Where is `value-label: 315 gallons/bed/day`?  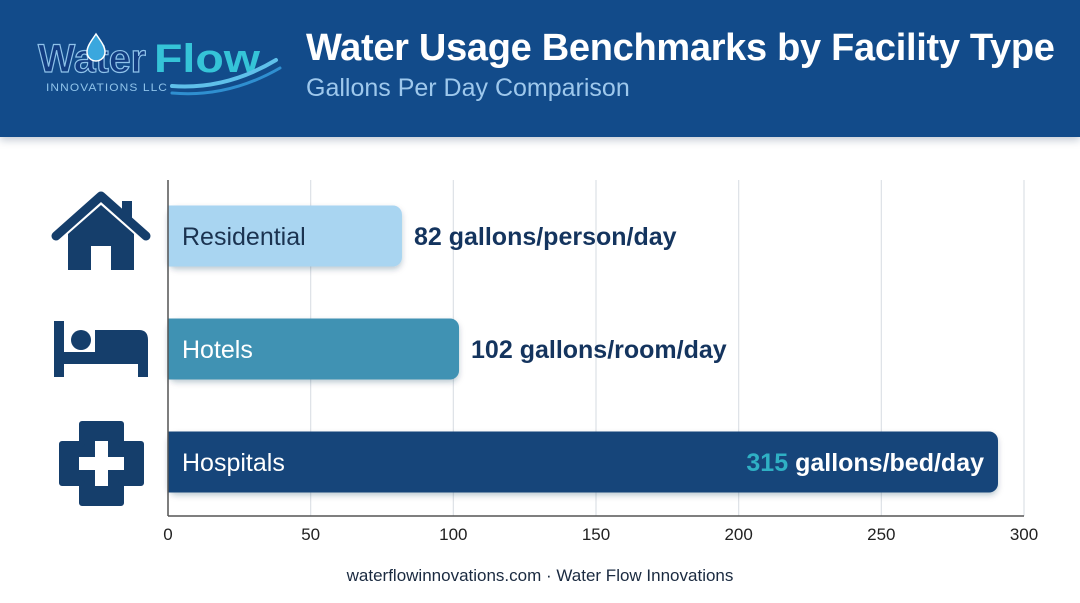 value-label: 315 gallons/bed/day is located at coordinates (865, 463).